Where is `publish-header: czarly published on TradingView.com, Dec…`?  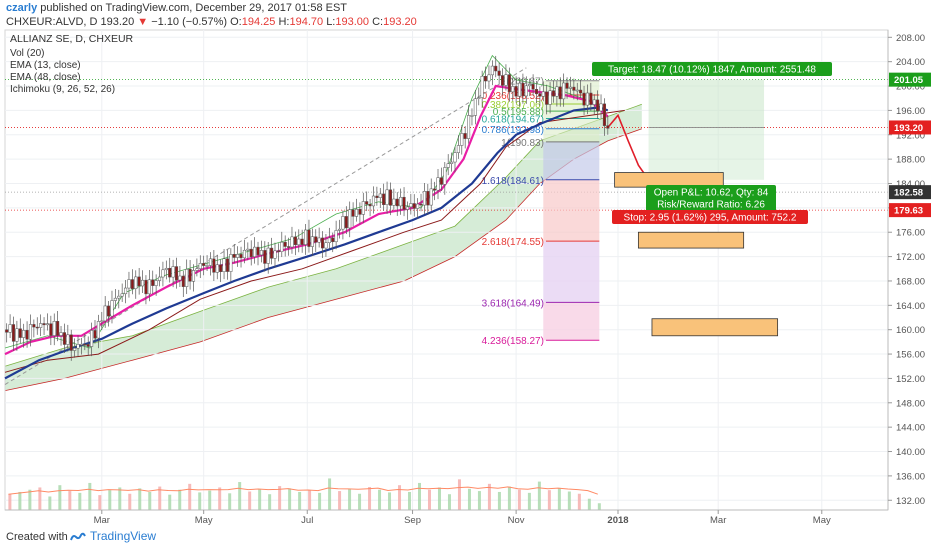
publish-header: czarly published on TradingView.com, Dec… is located at coordinates (466, 14).